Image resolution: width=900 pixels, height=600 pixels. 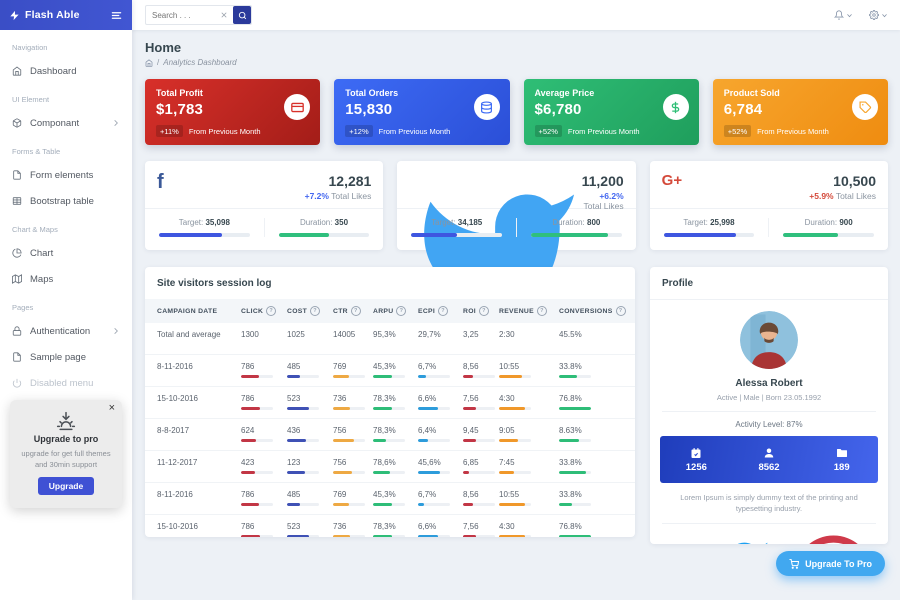 I want to click on twitter-icon, so click(x=728, y=538).